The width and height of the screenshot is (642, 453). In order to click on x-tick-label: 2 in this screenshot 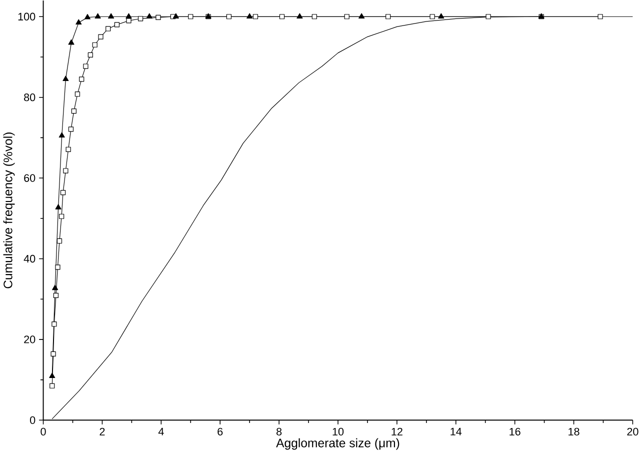, I will do `click(102, 432)`.